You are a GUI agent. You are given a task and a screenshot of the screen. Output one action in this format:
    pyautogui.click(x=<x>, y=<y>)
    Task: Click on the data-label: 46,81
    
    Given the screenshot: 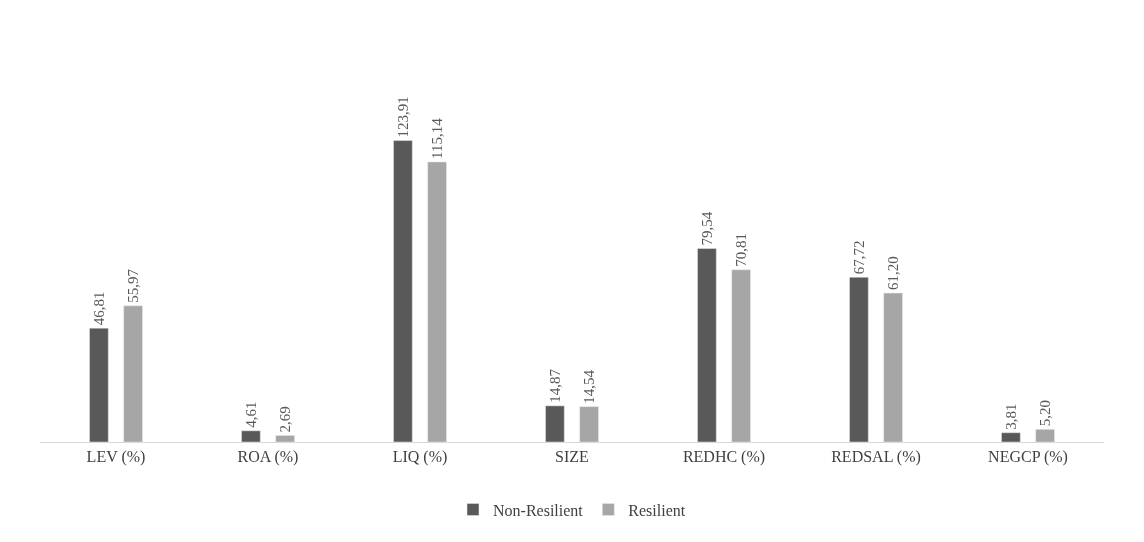 What is the action you would take?
    pyautogui.click(x=98, y=308)
    